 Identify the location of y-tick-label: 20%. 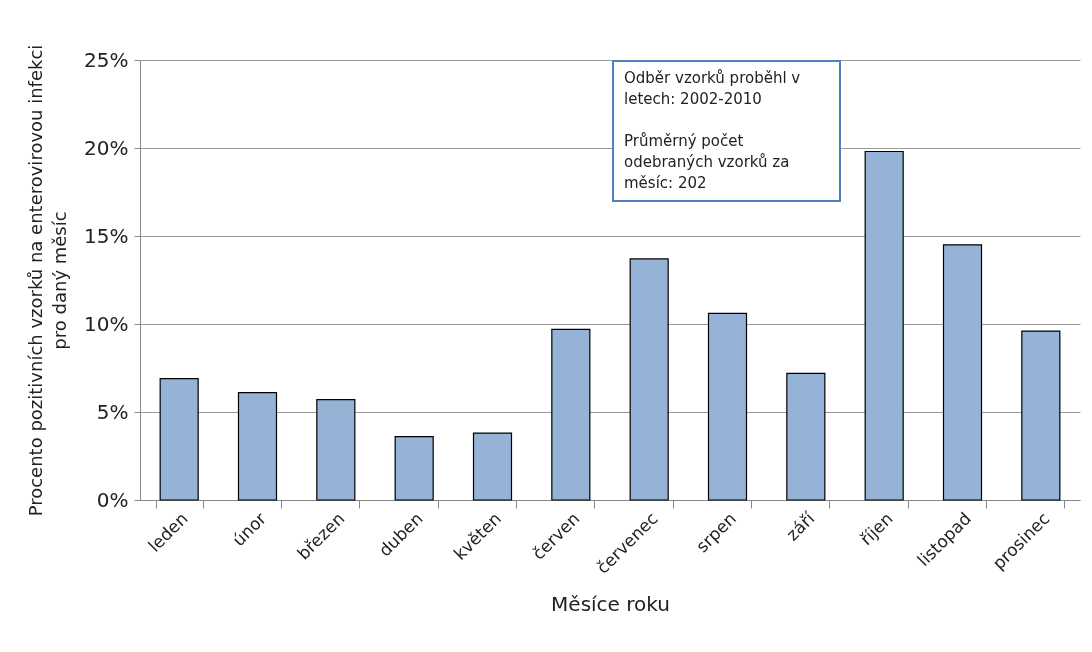
(106, 147).